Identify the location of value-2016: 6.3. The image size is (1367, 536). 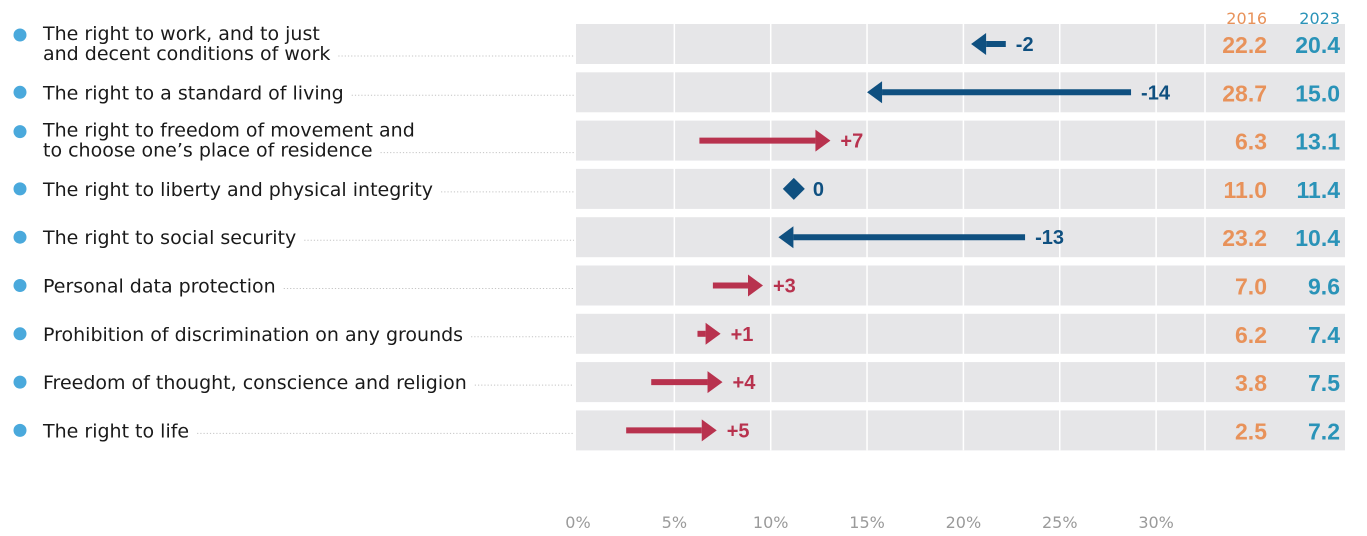
(1251, 142).